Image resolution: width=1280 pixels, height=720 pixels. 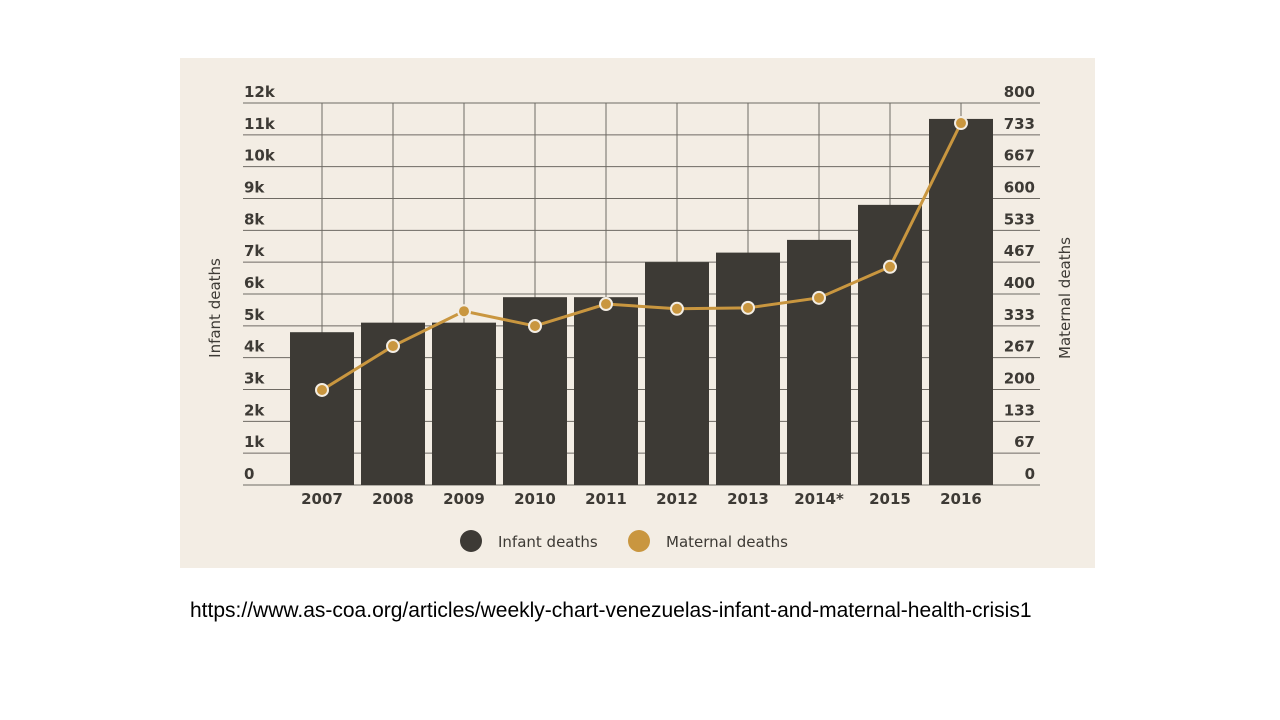 What do you see at coordinates (254, 315) in the screenshot?
I see `y-tick-label: 5k` at bounding box center [254, 315].